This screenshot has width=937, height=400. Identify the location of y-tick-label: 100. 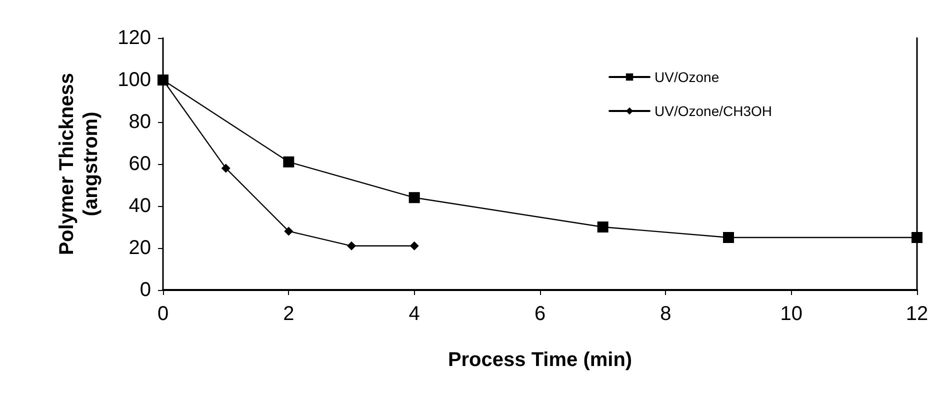
(134, 80).